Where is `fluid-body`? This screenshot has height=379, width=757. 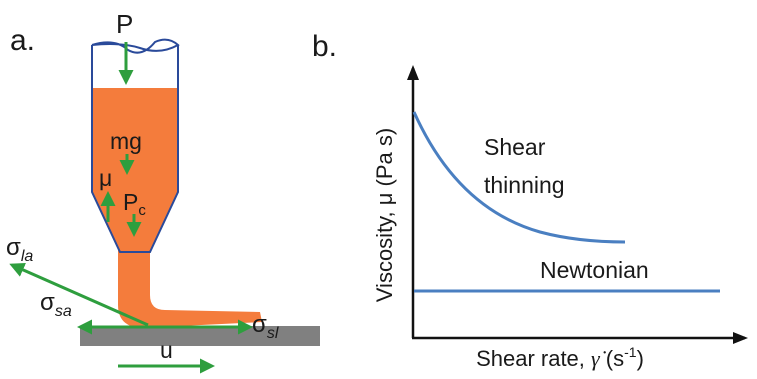
fluid-body is located at coordinates (135, 170).